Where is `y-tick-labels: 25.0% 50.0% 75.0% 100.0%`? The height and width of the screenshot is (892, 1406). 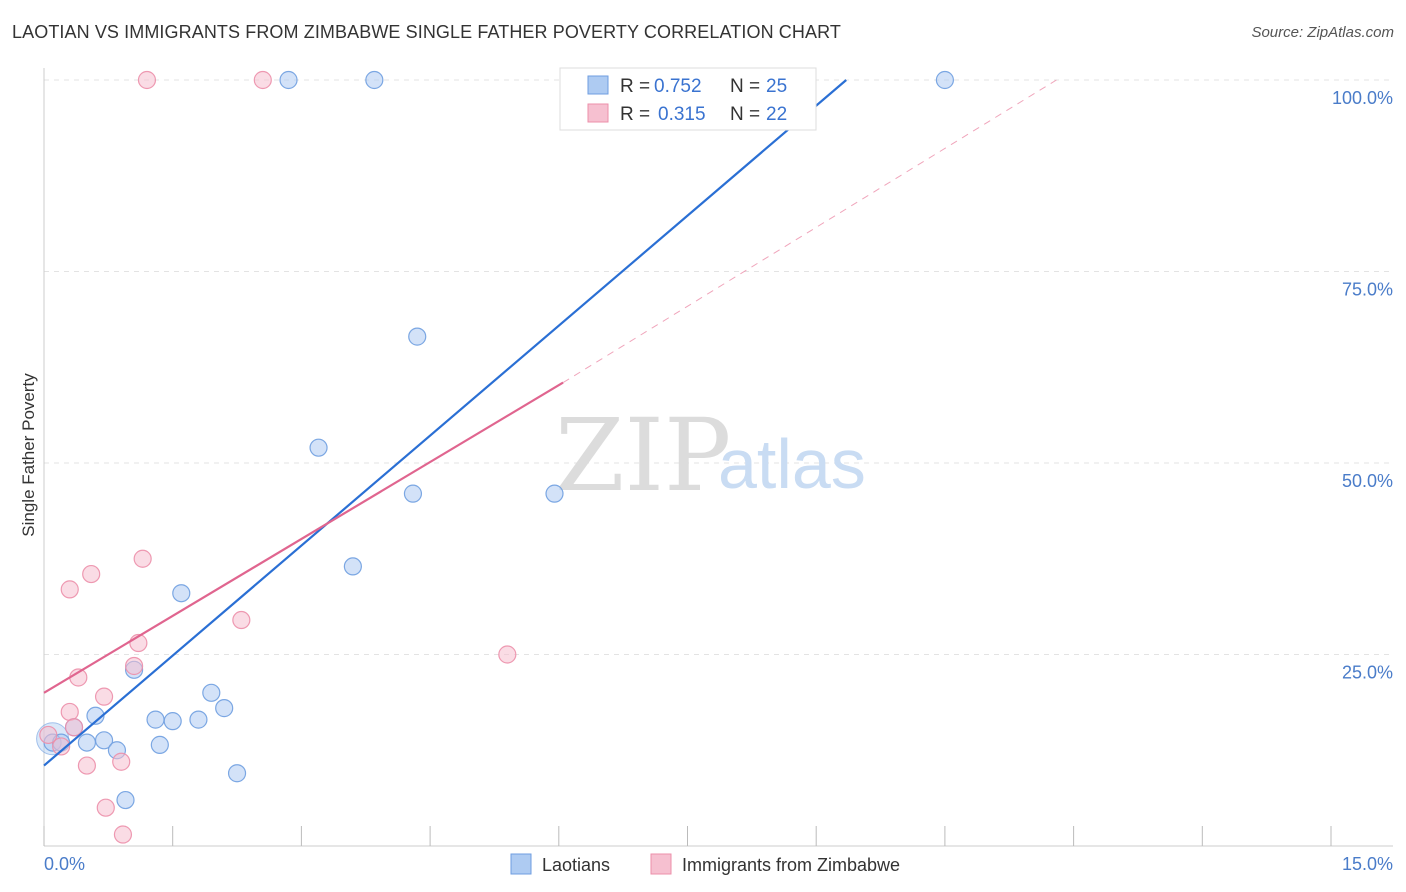
y-tick-labels: 25.0% 50.0% 75.0% 100.0% is located at coordinates (1362, 385).